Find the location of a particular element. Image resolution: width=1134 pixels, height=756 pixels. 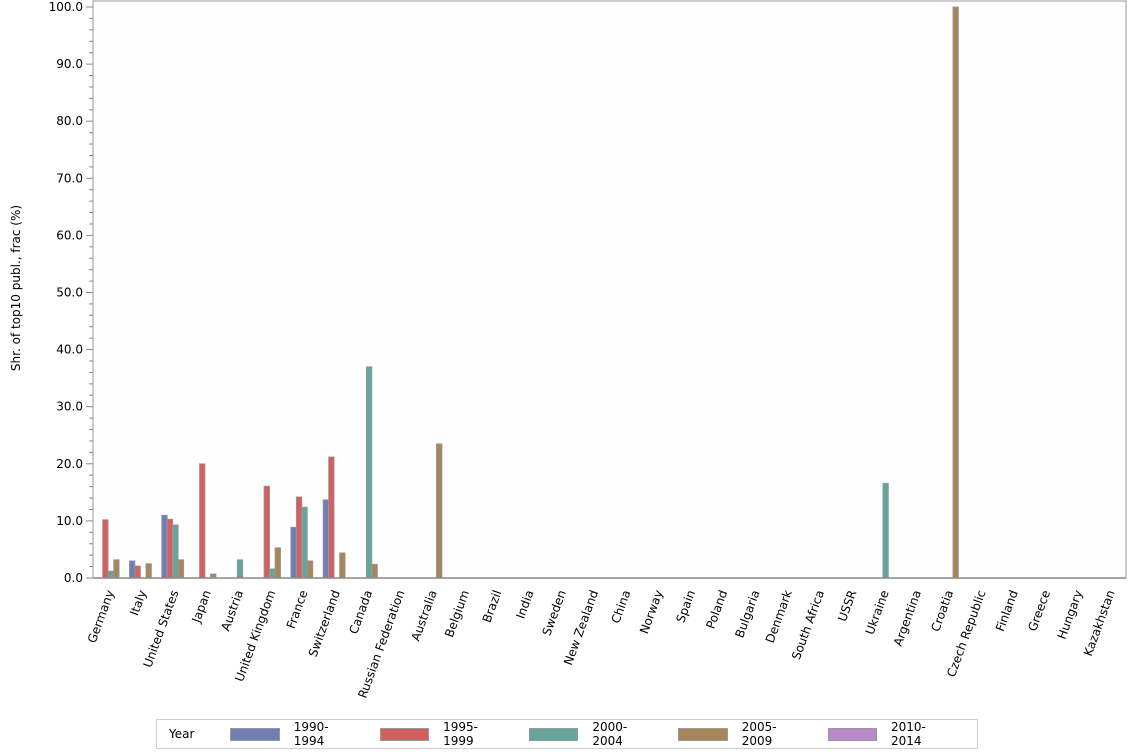

legend-item-2000-2004: 2000-2004 is located at coordinates (591, 734).